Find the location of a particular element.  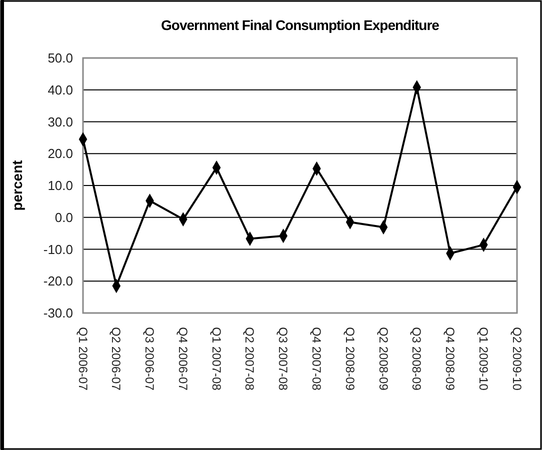

y-tick-label: 0.0 is located at coordinates (63, 217).